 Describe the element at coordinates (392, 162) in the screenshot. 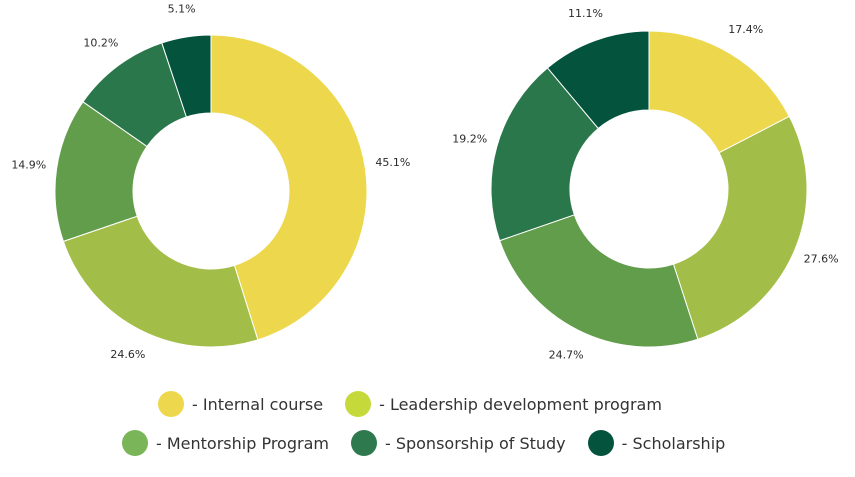

I see `donut-0-label-internal-course: 45.1%` at that location.